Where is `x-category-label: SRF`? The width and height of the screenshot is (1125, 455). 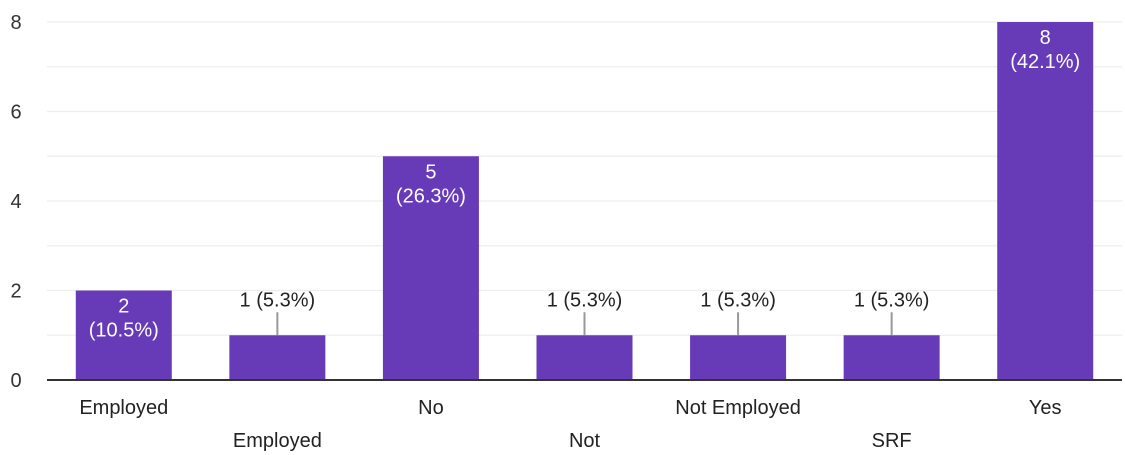
x-category-label: SRF is located at coordinates (892, 441).